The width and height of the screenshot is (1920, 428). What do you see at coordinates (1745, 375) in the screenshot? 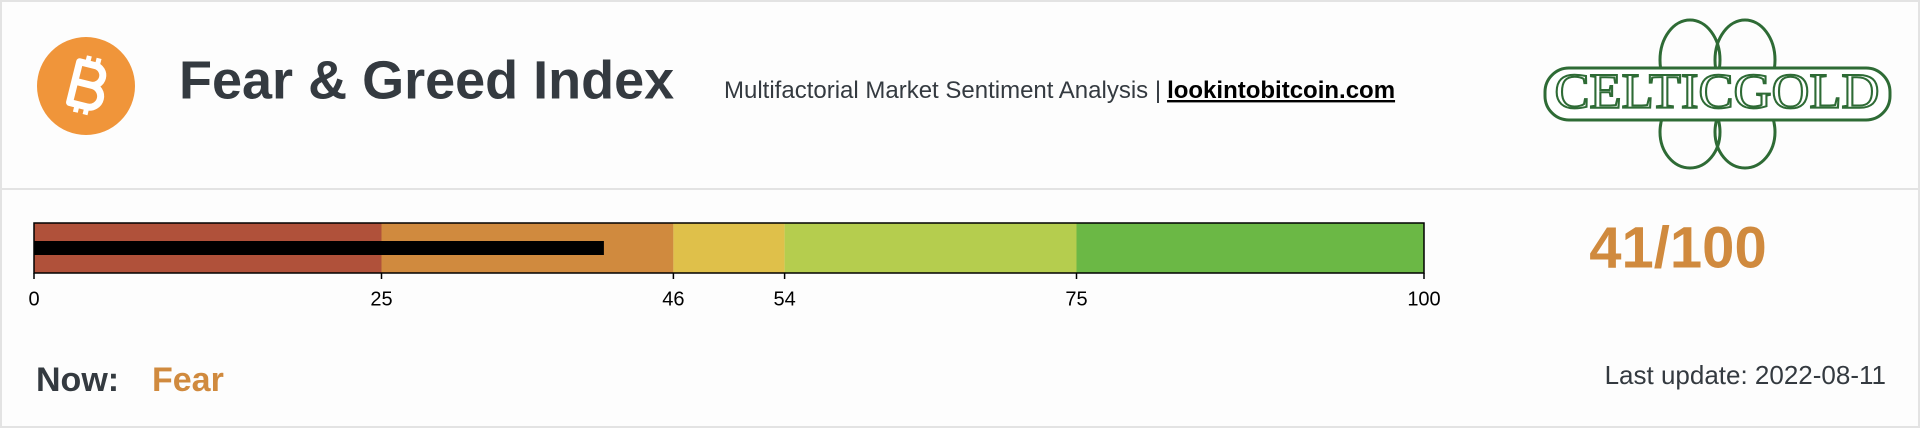
I see `last-update: Last update: 2022-08-11` at bounding box center [1745, 375].